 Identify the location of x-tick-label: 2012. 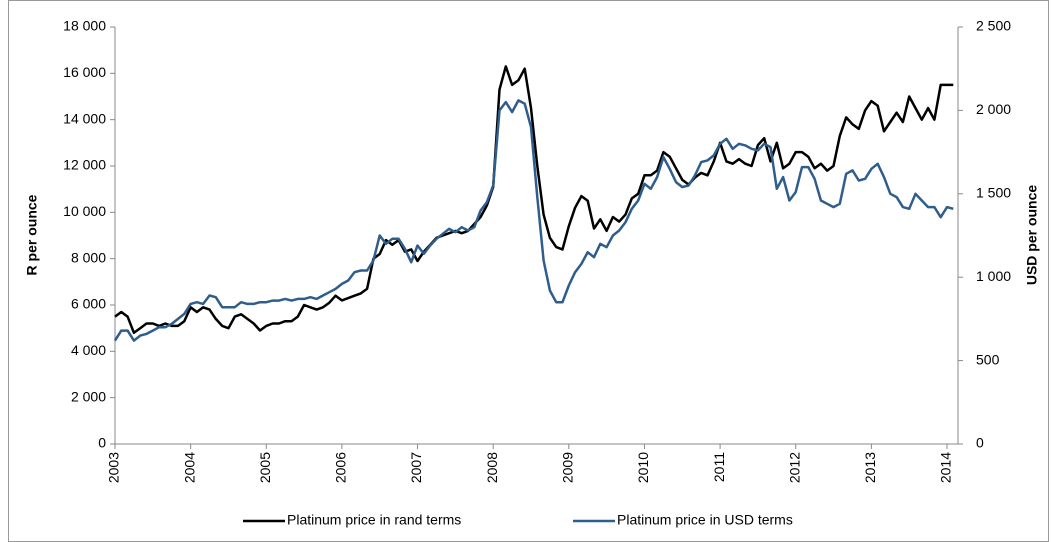
(794, 467).